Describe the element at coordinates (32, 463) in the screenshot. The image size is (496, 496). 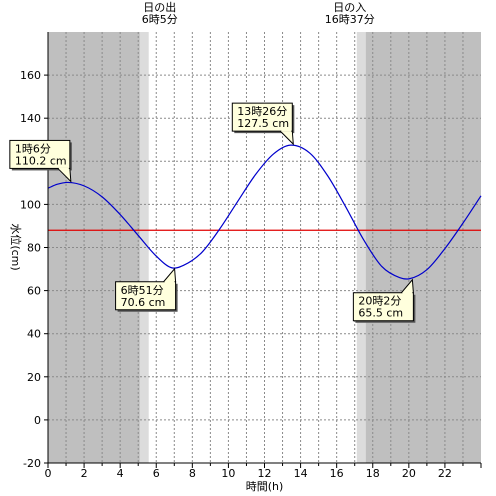
I see `y-tick-label: -20` at that location.